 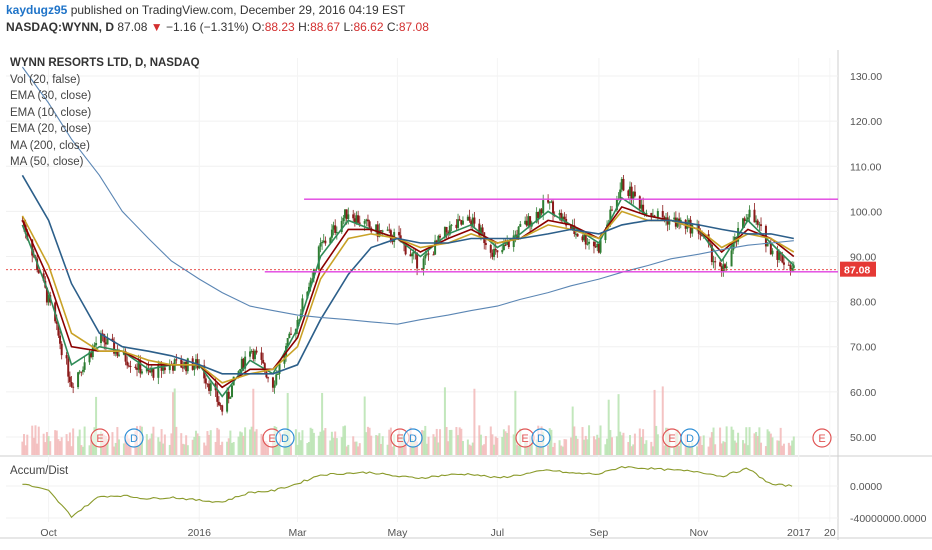 I want to click on y-tick-label: 80.00, so click(x=863, y=303).